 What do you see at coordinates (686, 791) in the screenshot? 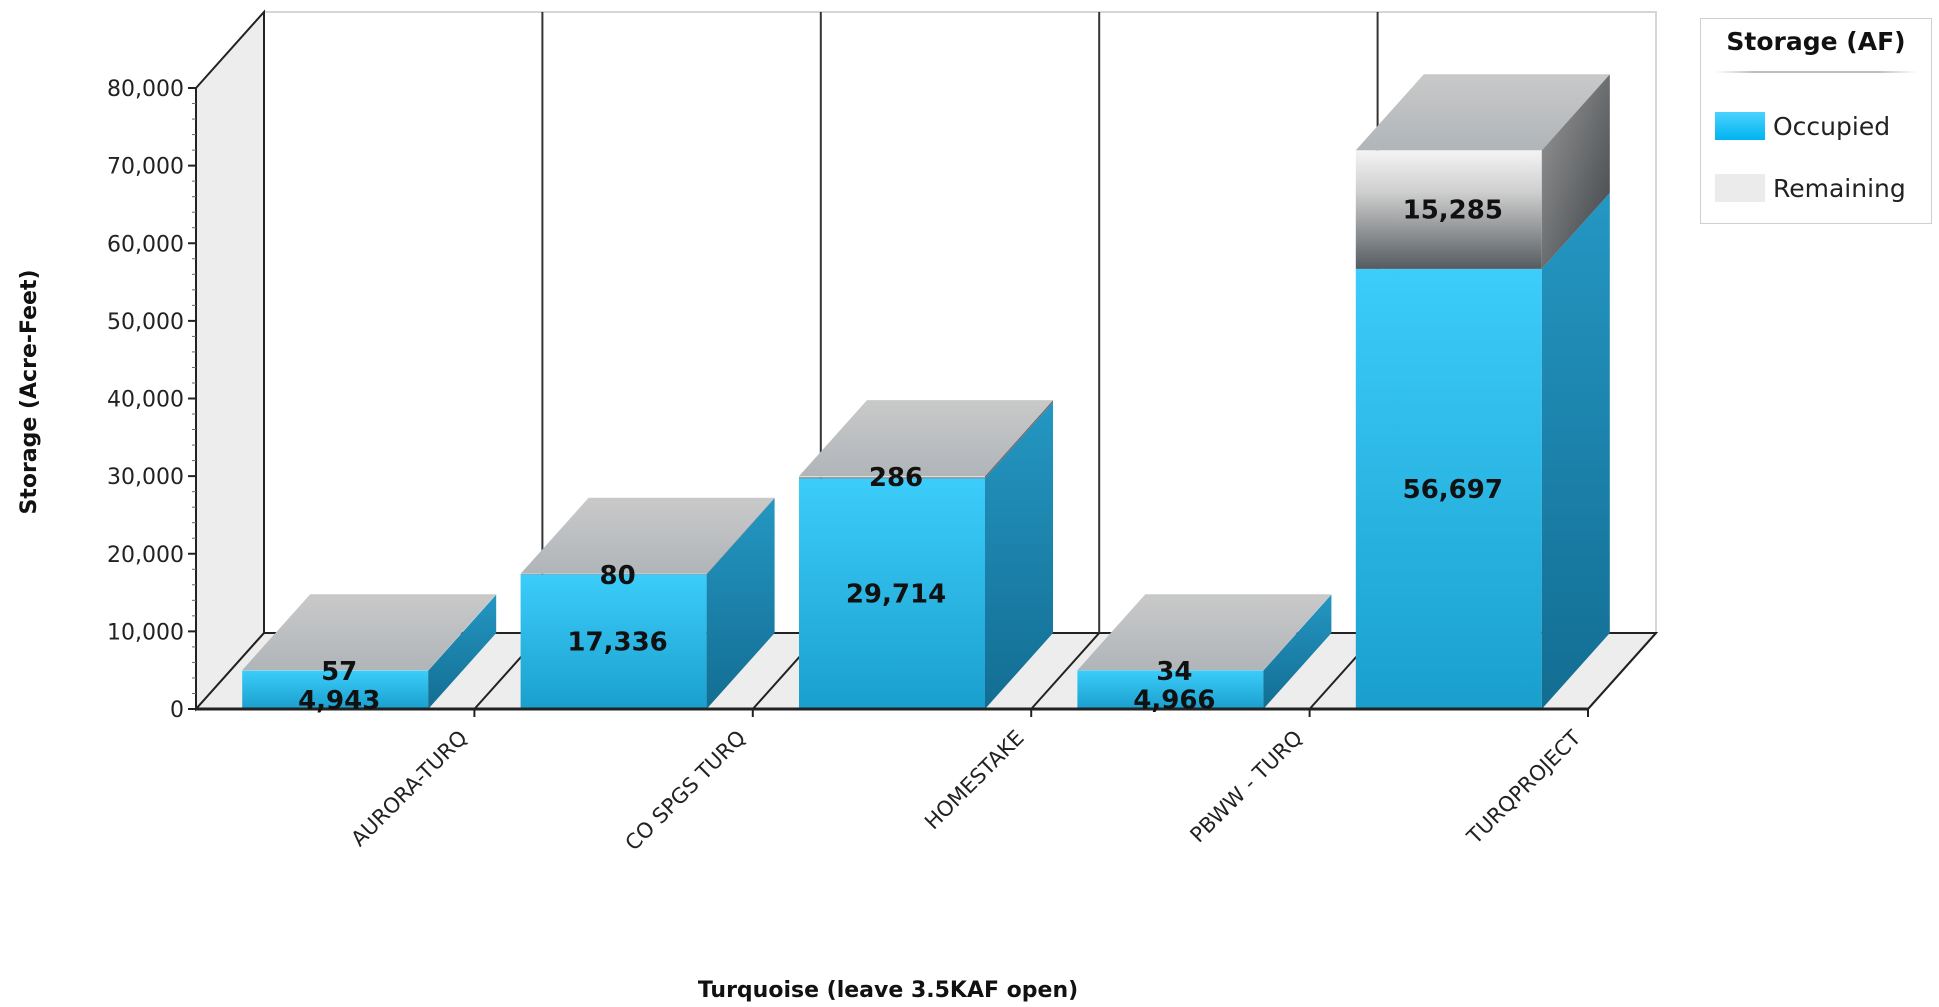
I see `x-tick-label: CO SPGS TURQ` at bounding box center [686, 791].